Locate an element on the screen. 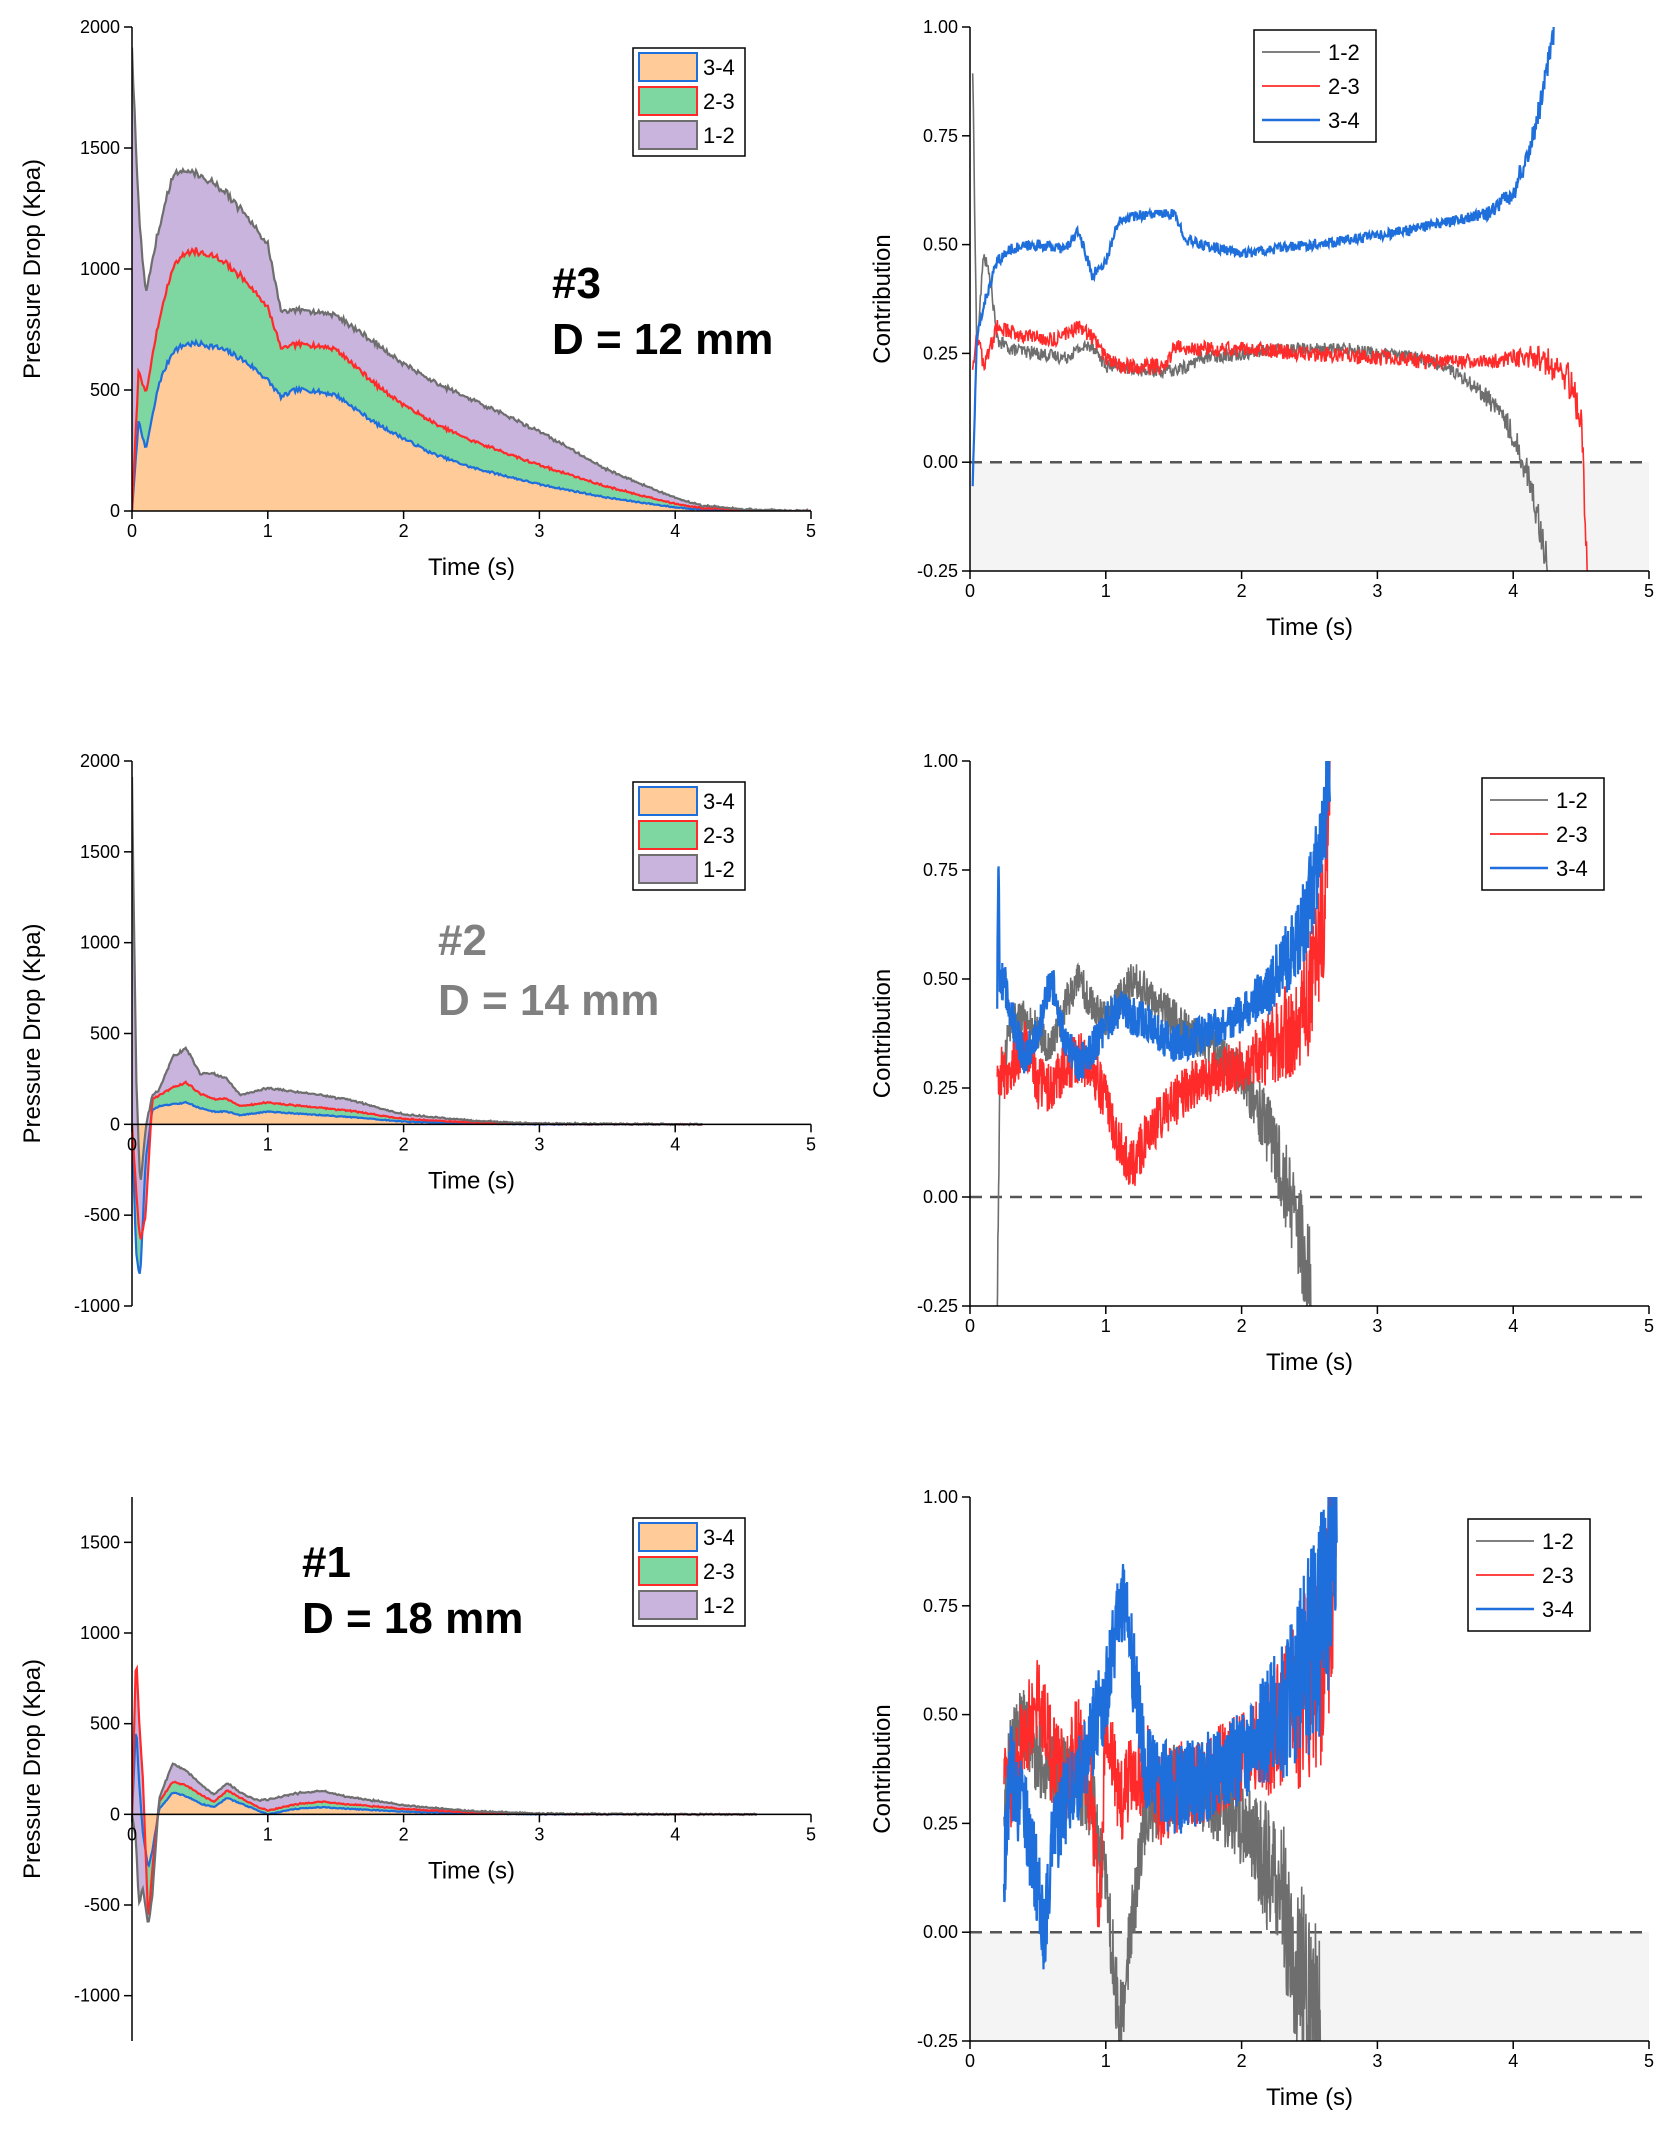 The width and height of the screenshot is (1661, 2139). p2-pressure-y-tick-label: 1000 is located at coordinates (100, 943).